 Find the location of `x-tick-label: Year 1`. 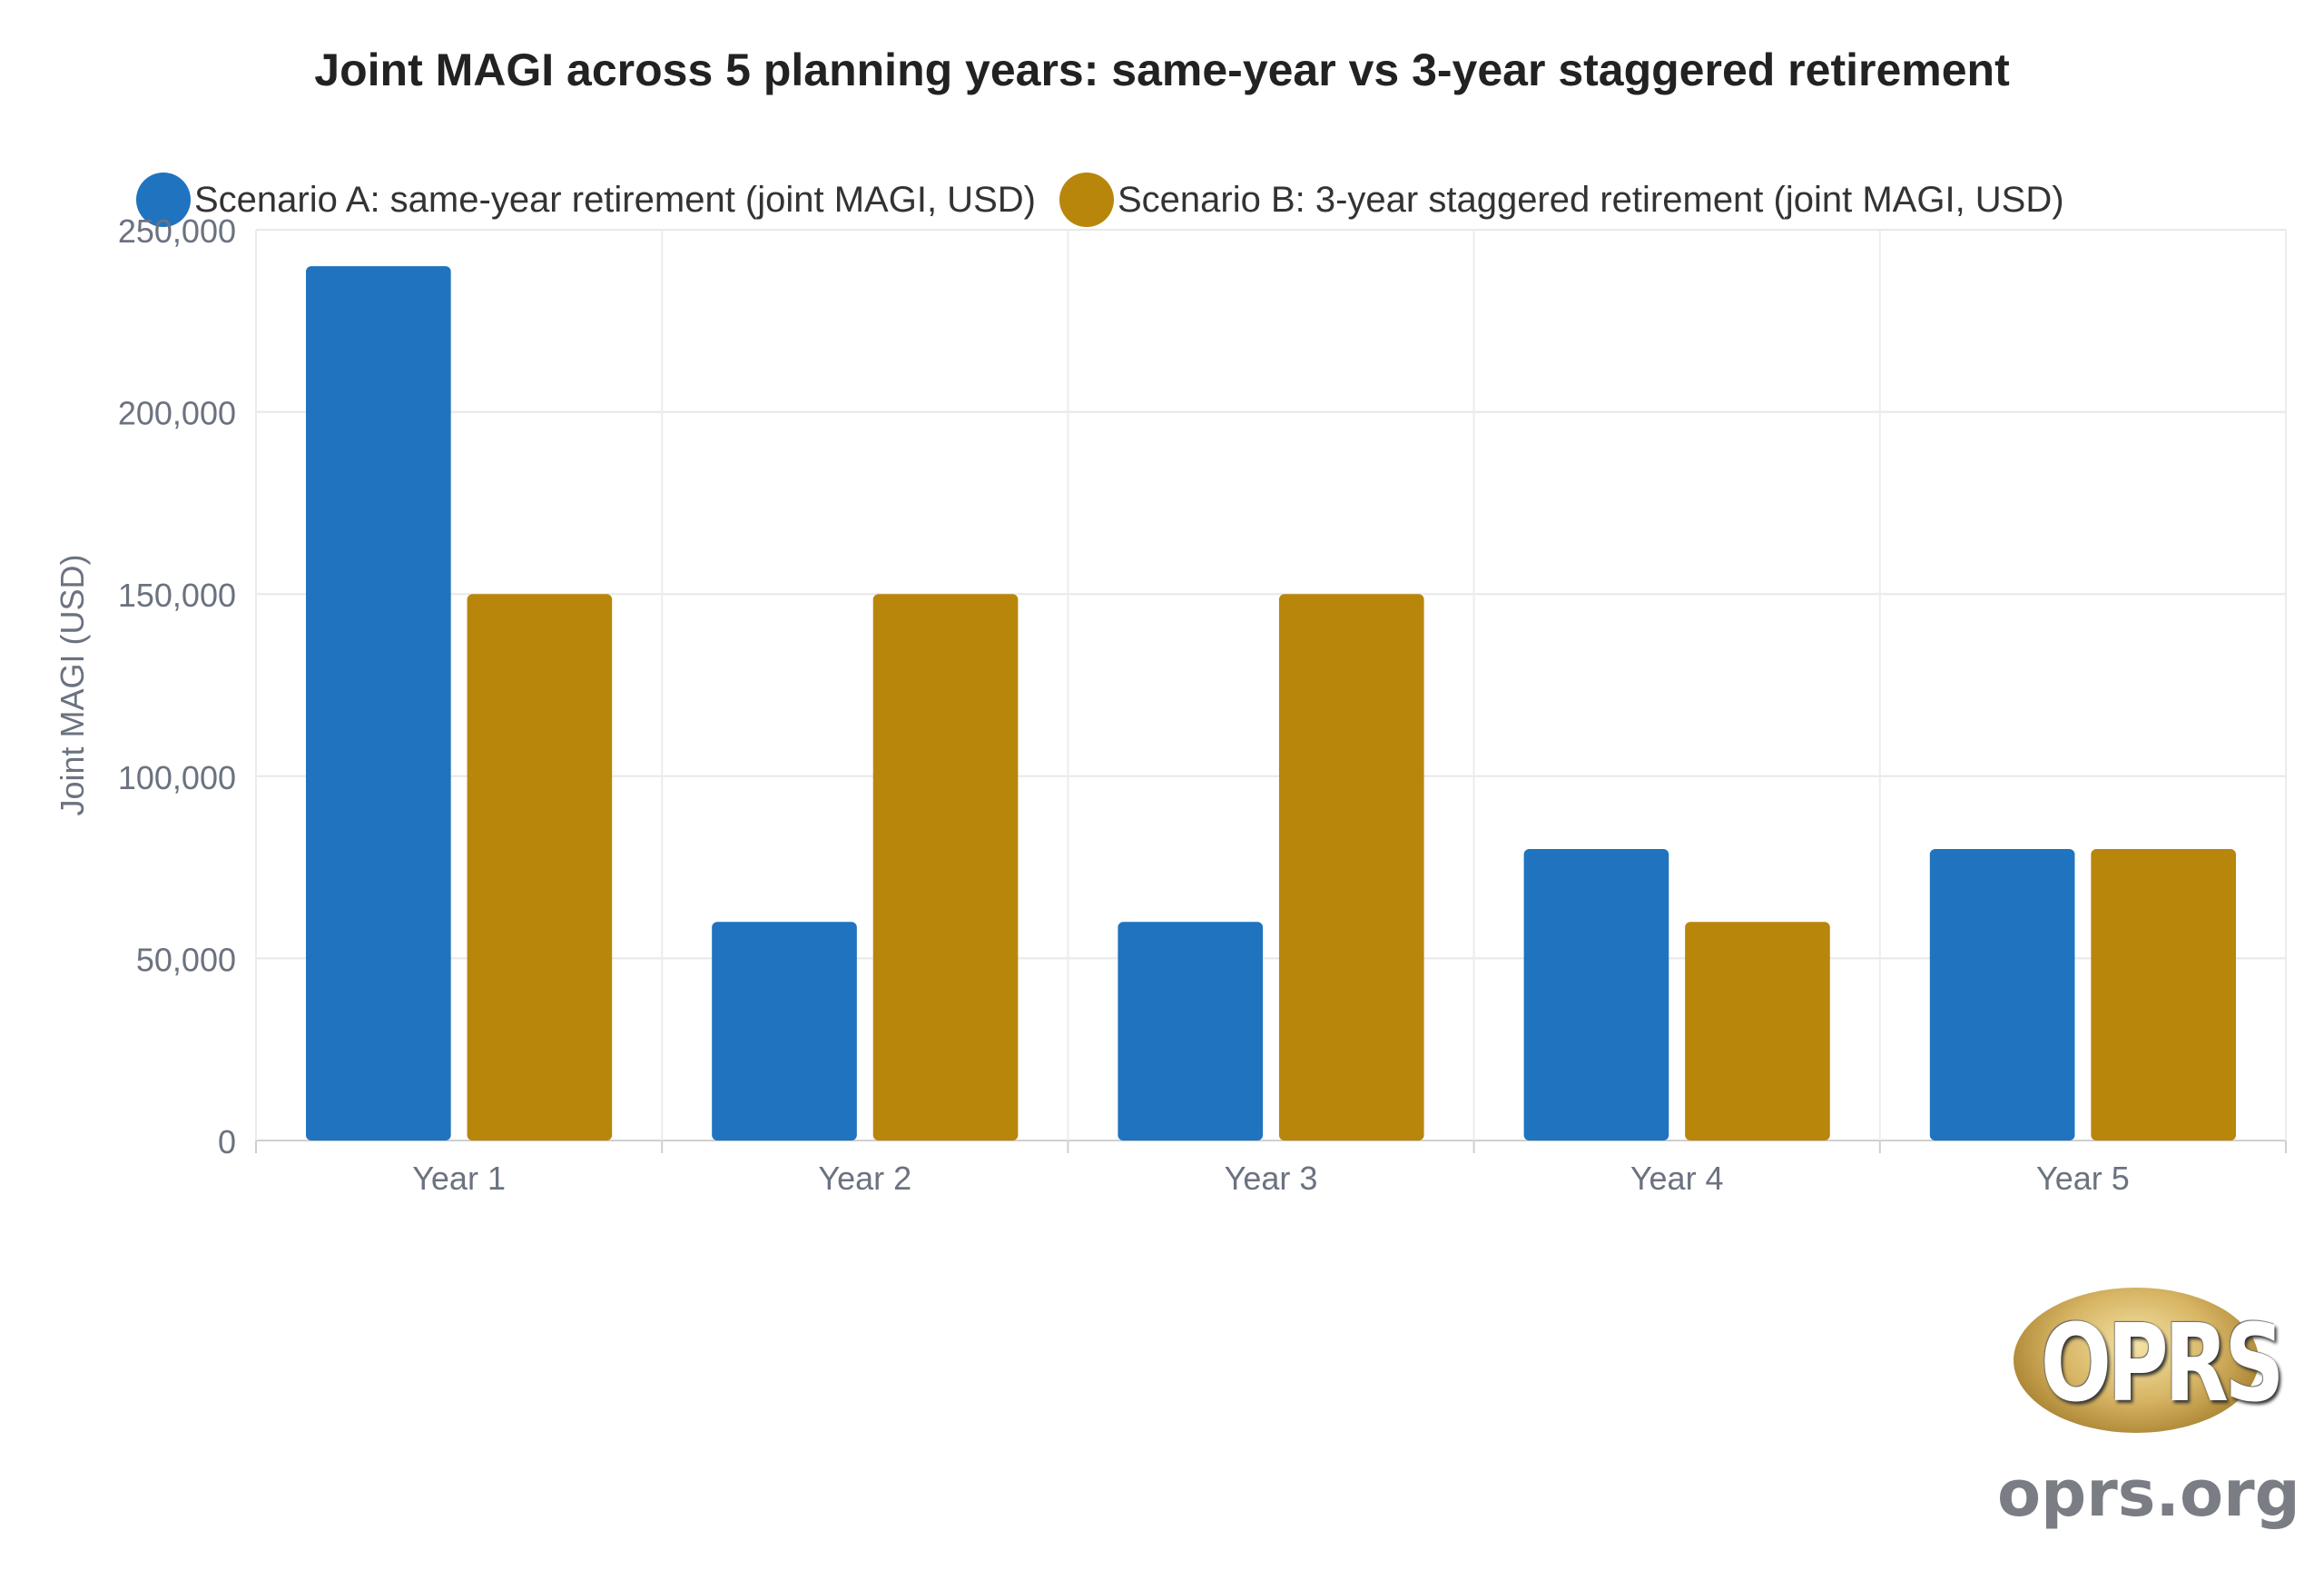

x-tick-label: Year 1 is located at coordinates (459, 1178).